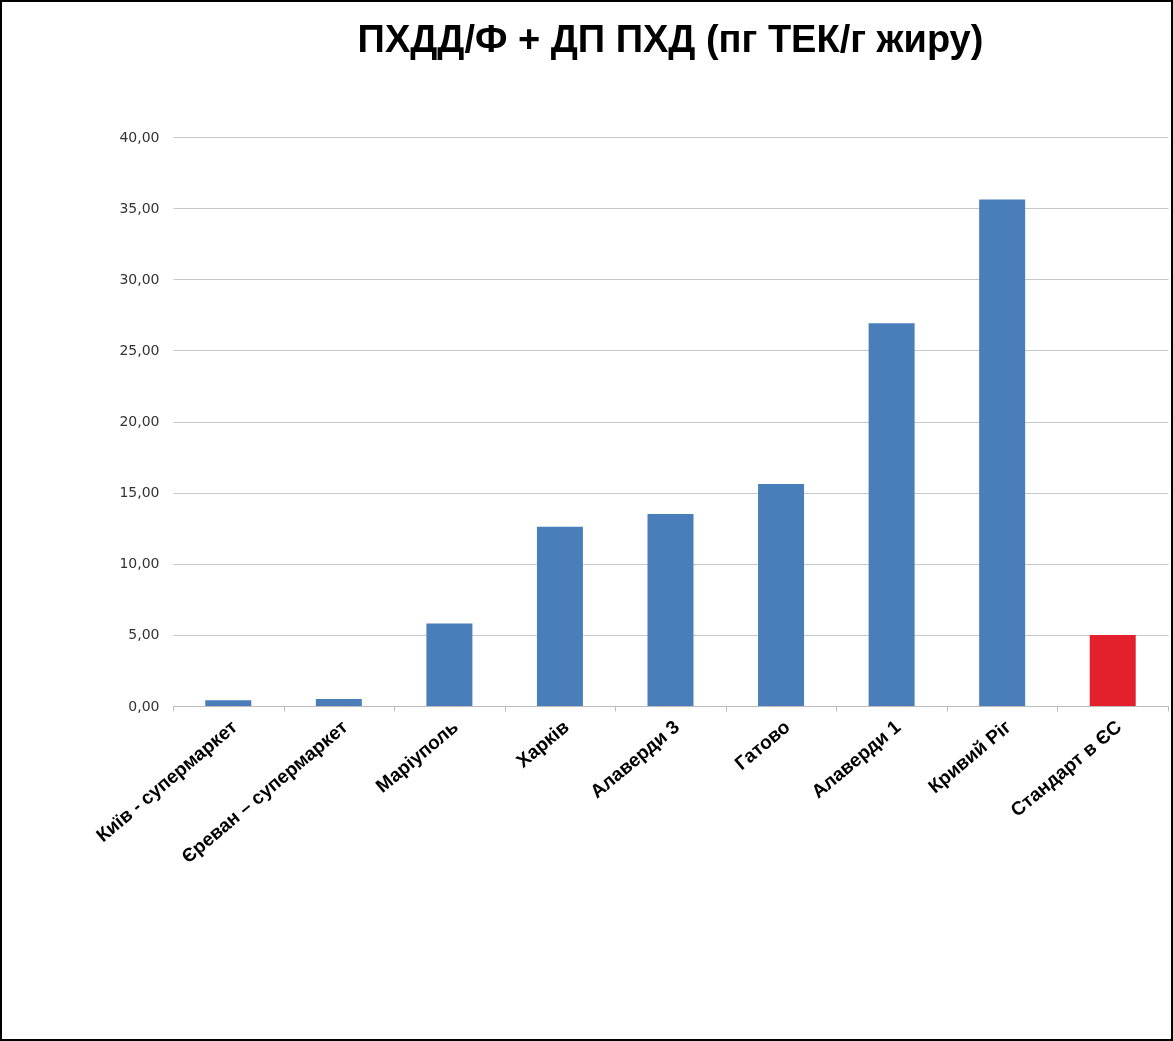 The height and width of the screenshot is (1041, 1173). I want to click on y-tick-label: 5,00, so click(144, 634).